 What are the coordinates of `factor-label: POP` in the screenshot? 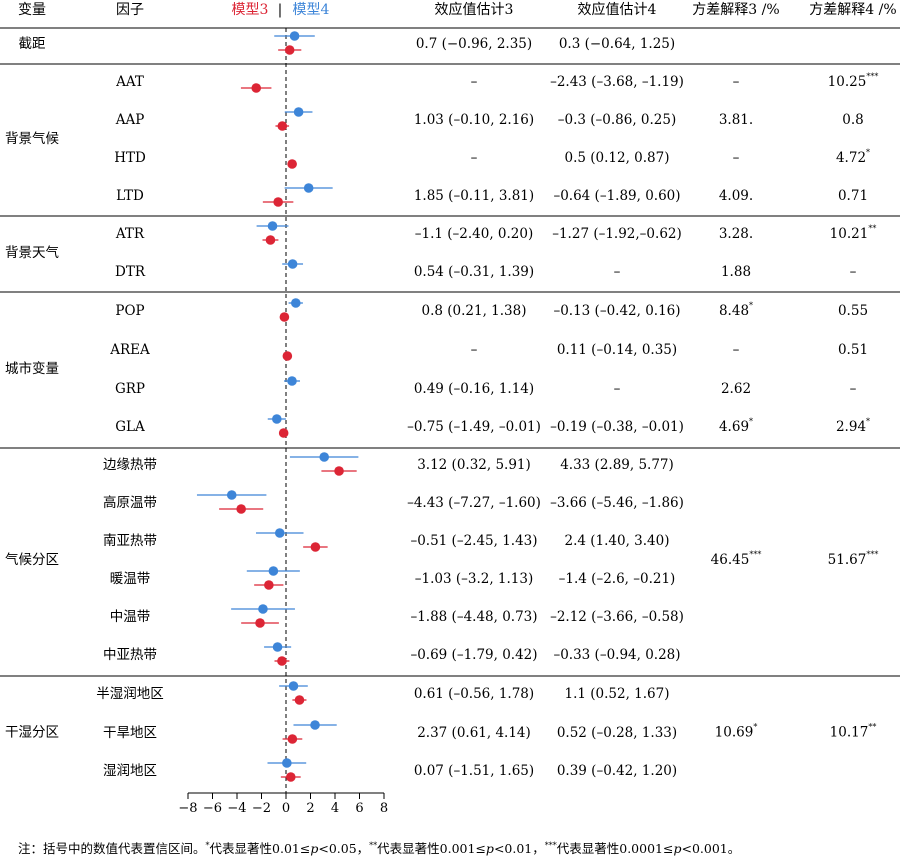 It's located at (129, 311).